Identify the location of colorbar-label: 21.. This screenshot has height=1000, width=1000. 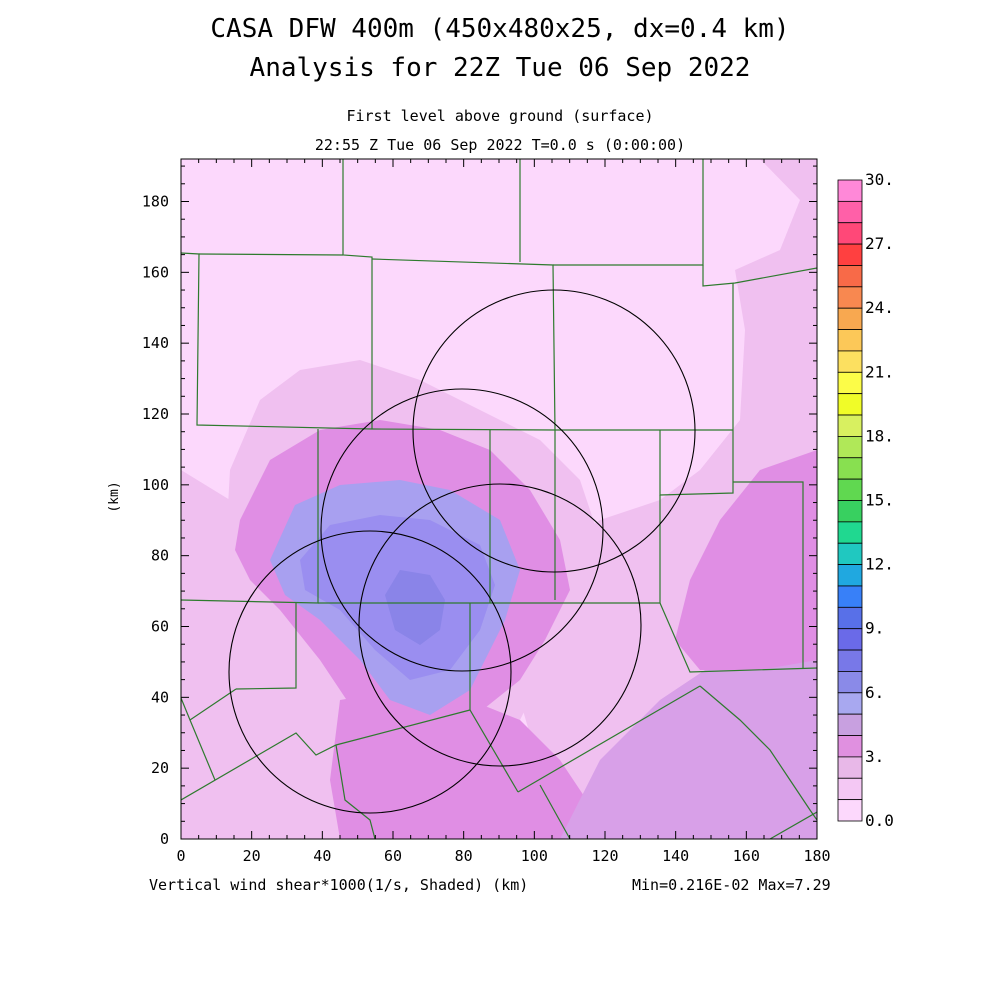
(879, 371).